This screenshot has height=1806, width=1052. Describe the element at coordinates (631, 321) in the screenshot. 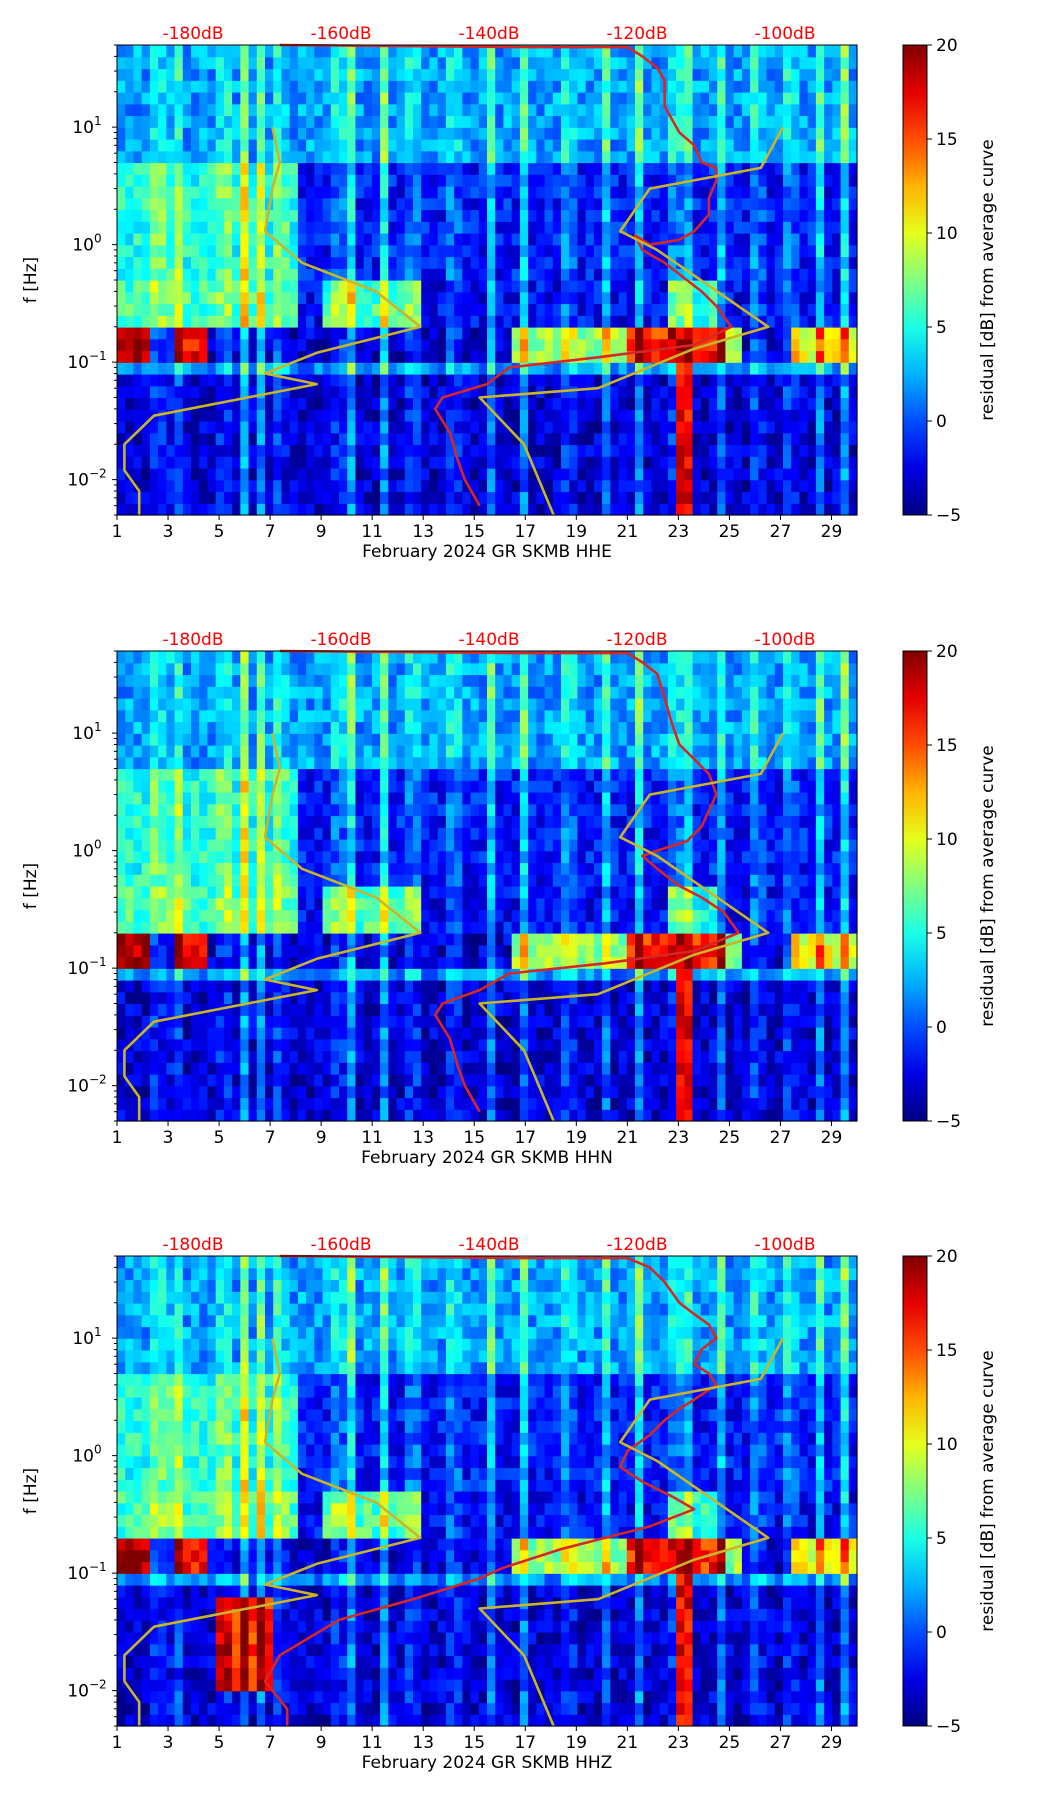

I see `noise-model-curve` at that location.